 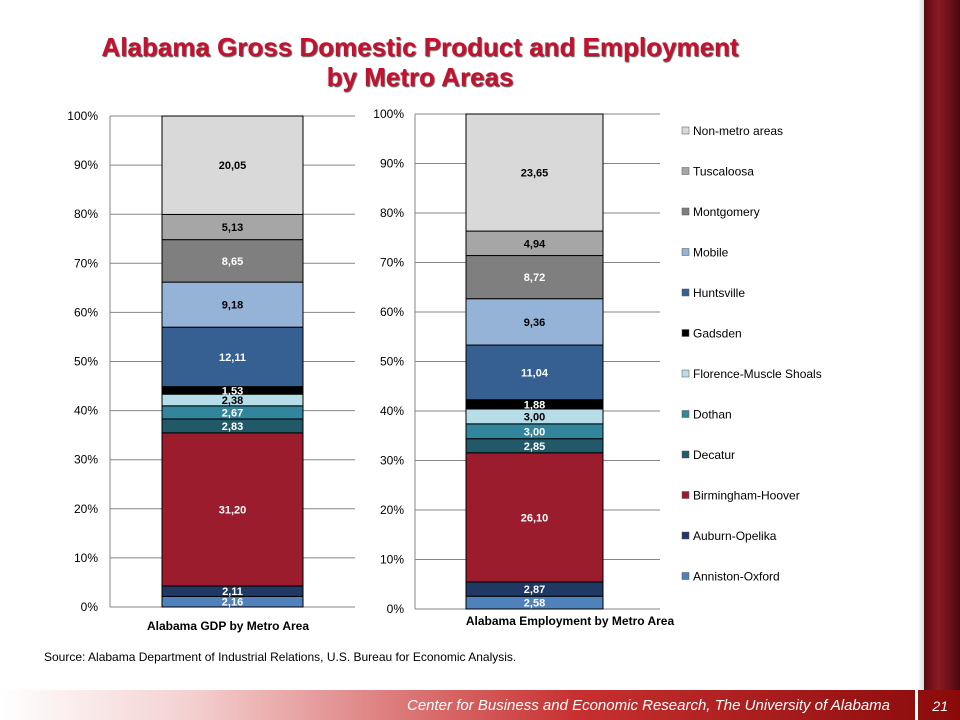 I want to click on legend-swatch-gadsden, so click(x=685, y=333).